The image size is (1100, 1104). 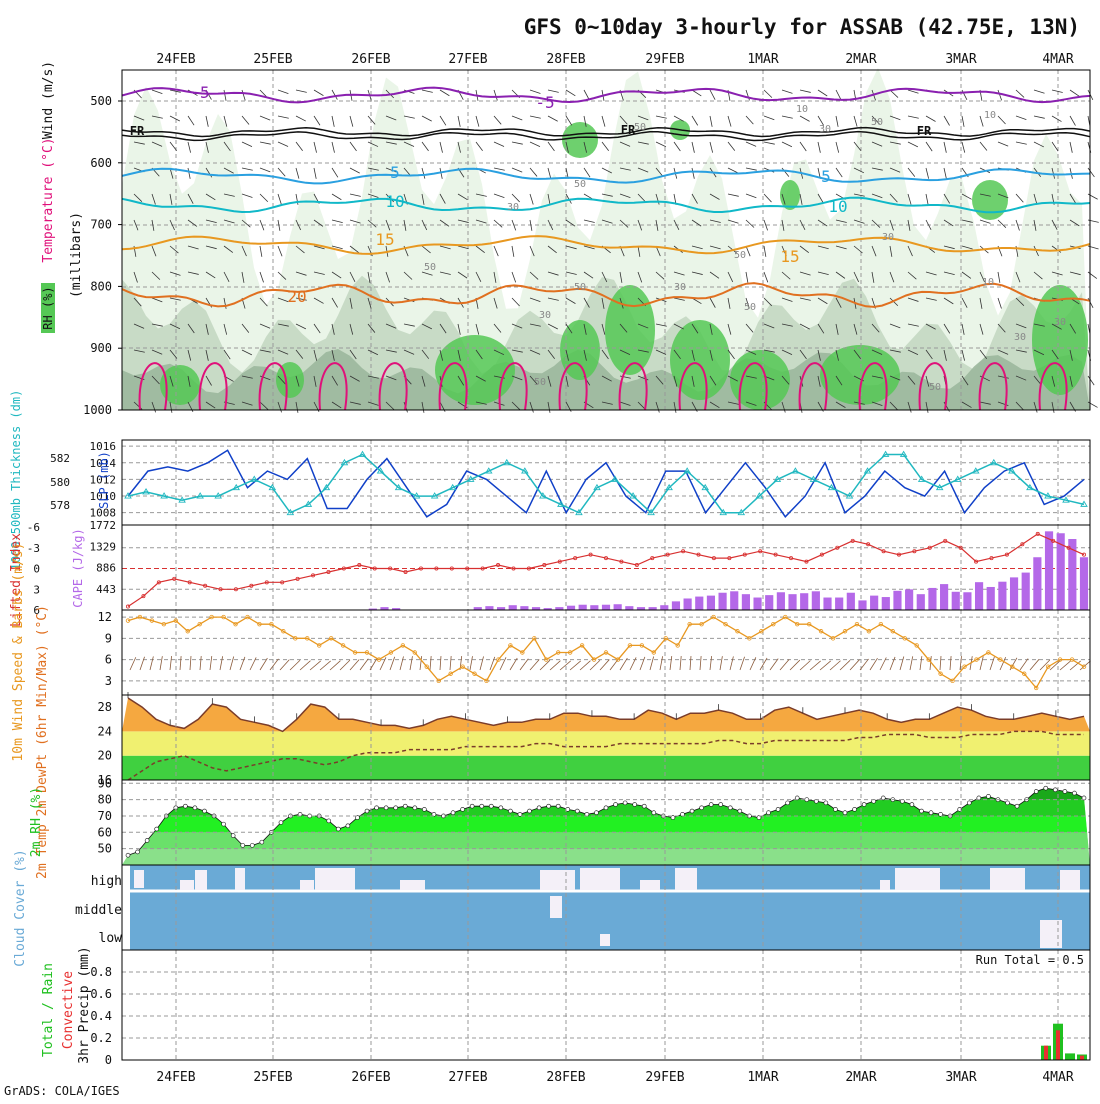 I want to click on isotherm-label: -5, so click(x=199, y=92).